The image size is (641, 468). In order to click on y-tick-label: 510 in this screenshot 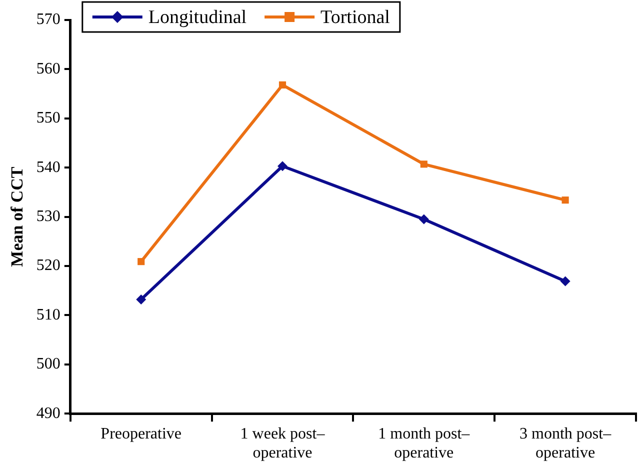, I will do `click(48, 315)`.